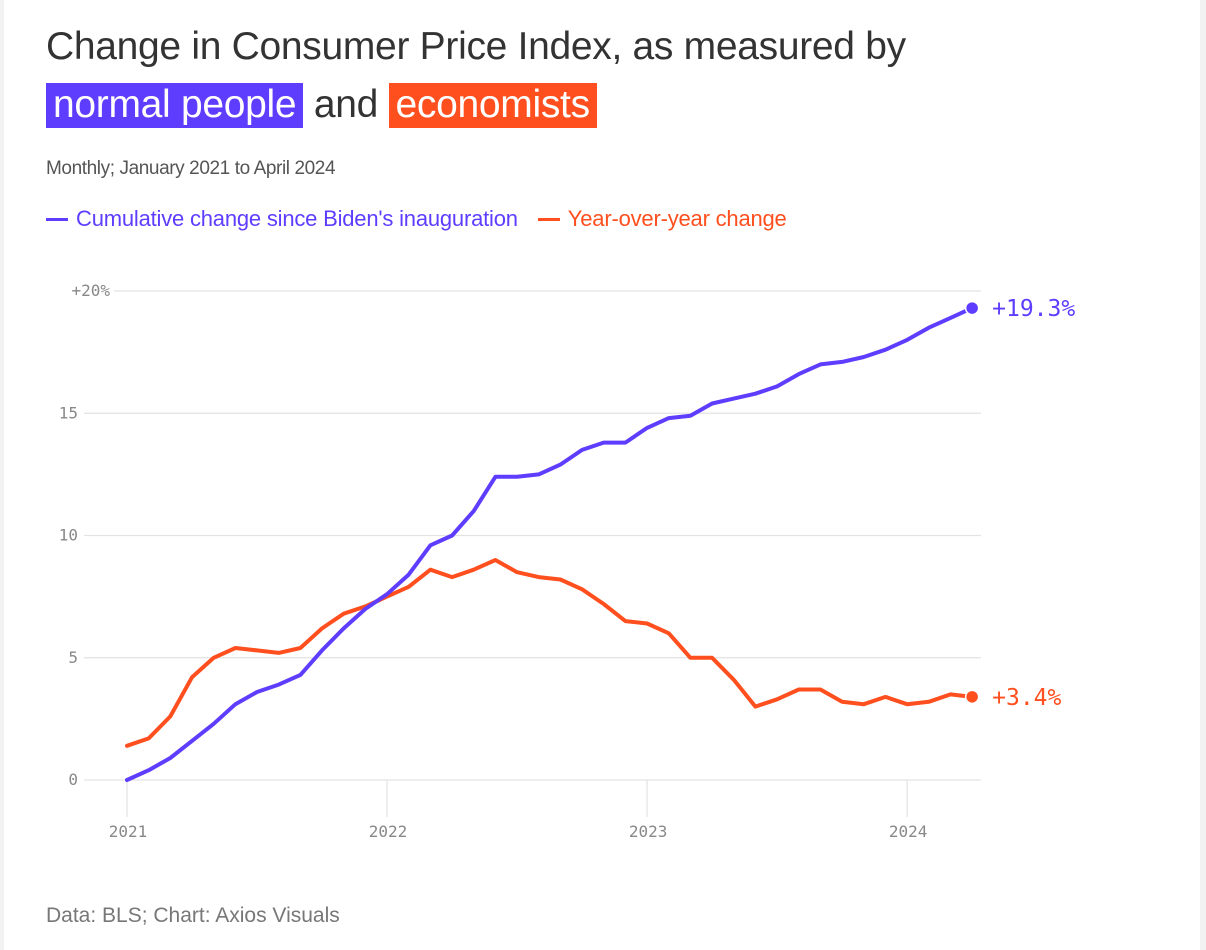 Image resolution: width=1206 pixels, height=950 pixels. Describe the element at coordinates (972, 697) in the screenshot. I see `end-marker-yoy` at that location.